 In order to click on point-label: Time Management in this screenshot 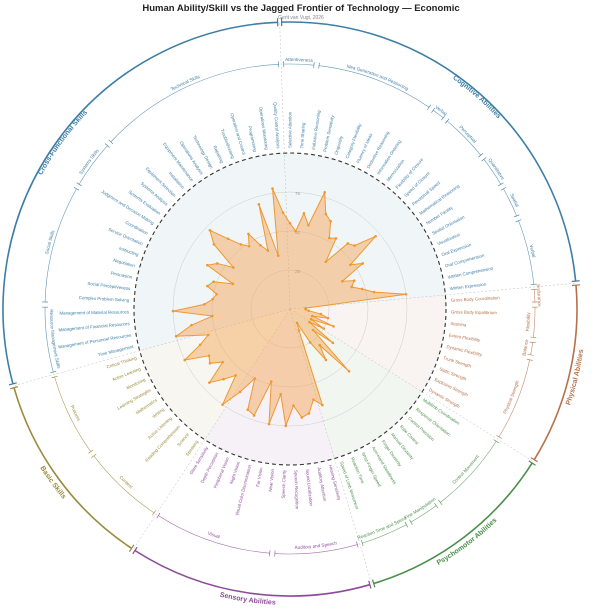, I will do `click(115, 351)`.